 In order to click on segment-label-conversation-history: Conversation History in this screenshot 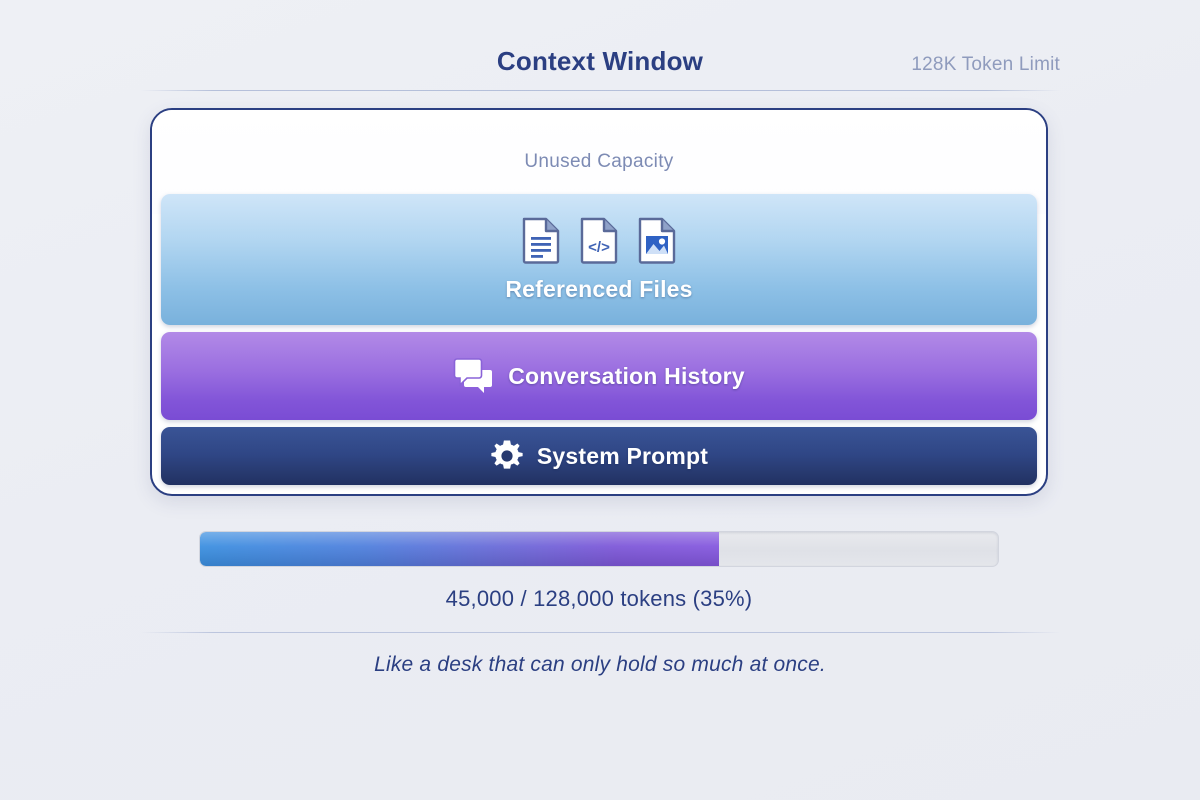, I will do `click(626, 375)`.